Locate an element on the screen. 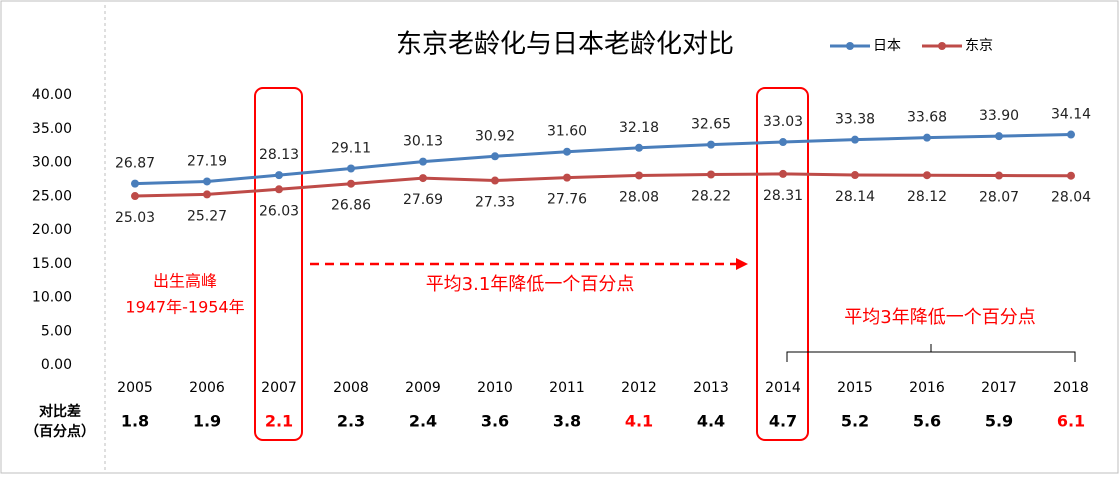 The width and height of the screenshot is (1120, 479). x-tick-label: 2007 is located at coordinates (279, 388).